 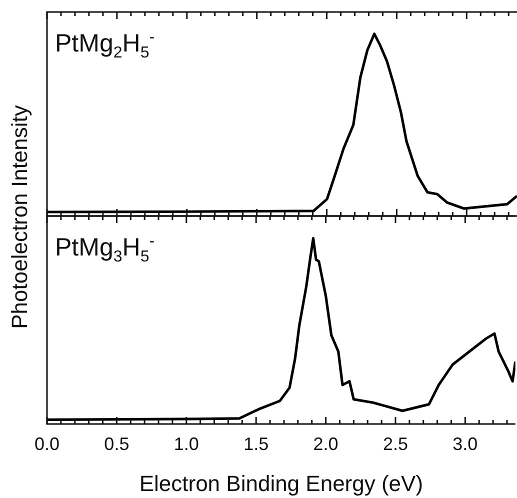 What do you see at coordinates (47, 444) in the screenshot?
I see `x-tick-label: 0.0` at bounding box center [47, 444].